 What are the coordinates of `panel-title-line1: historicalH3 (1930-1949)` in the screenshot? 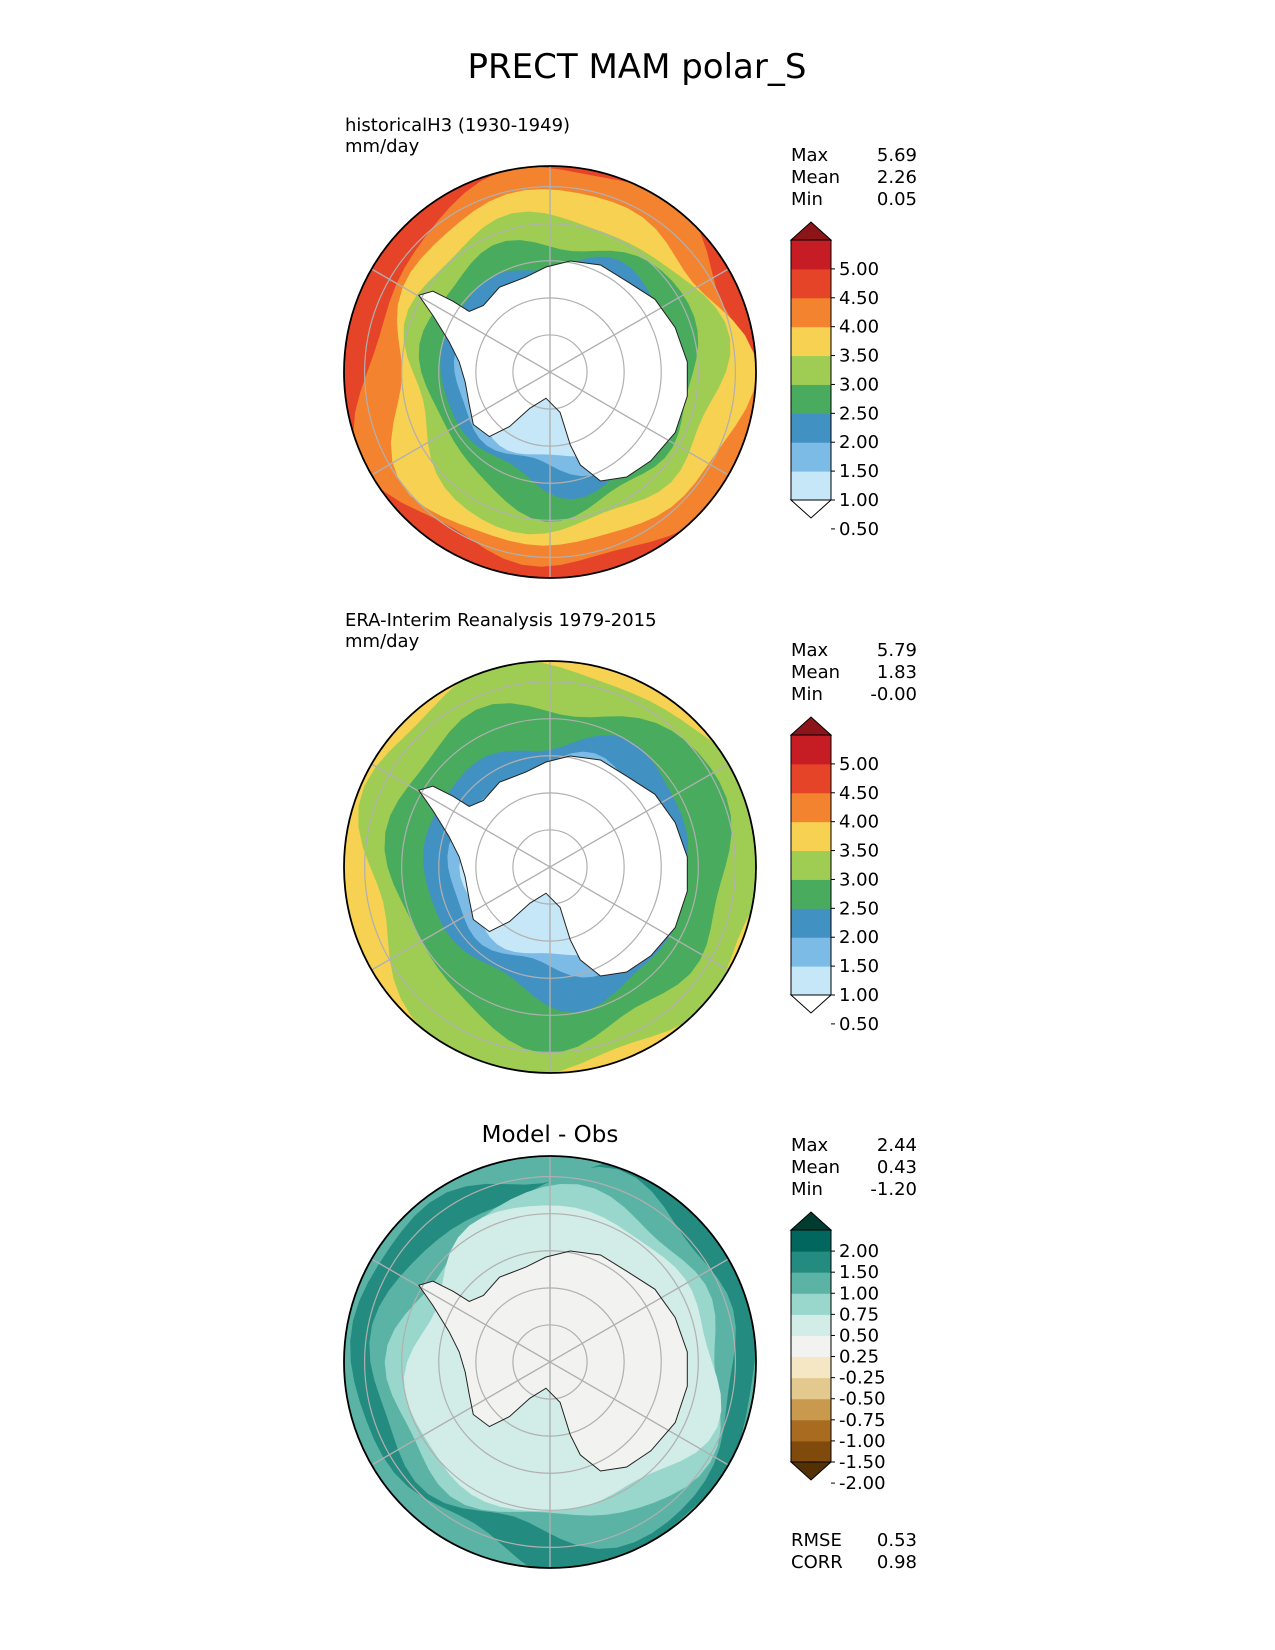 It's located at (457, 125).